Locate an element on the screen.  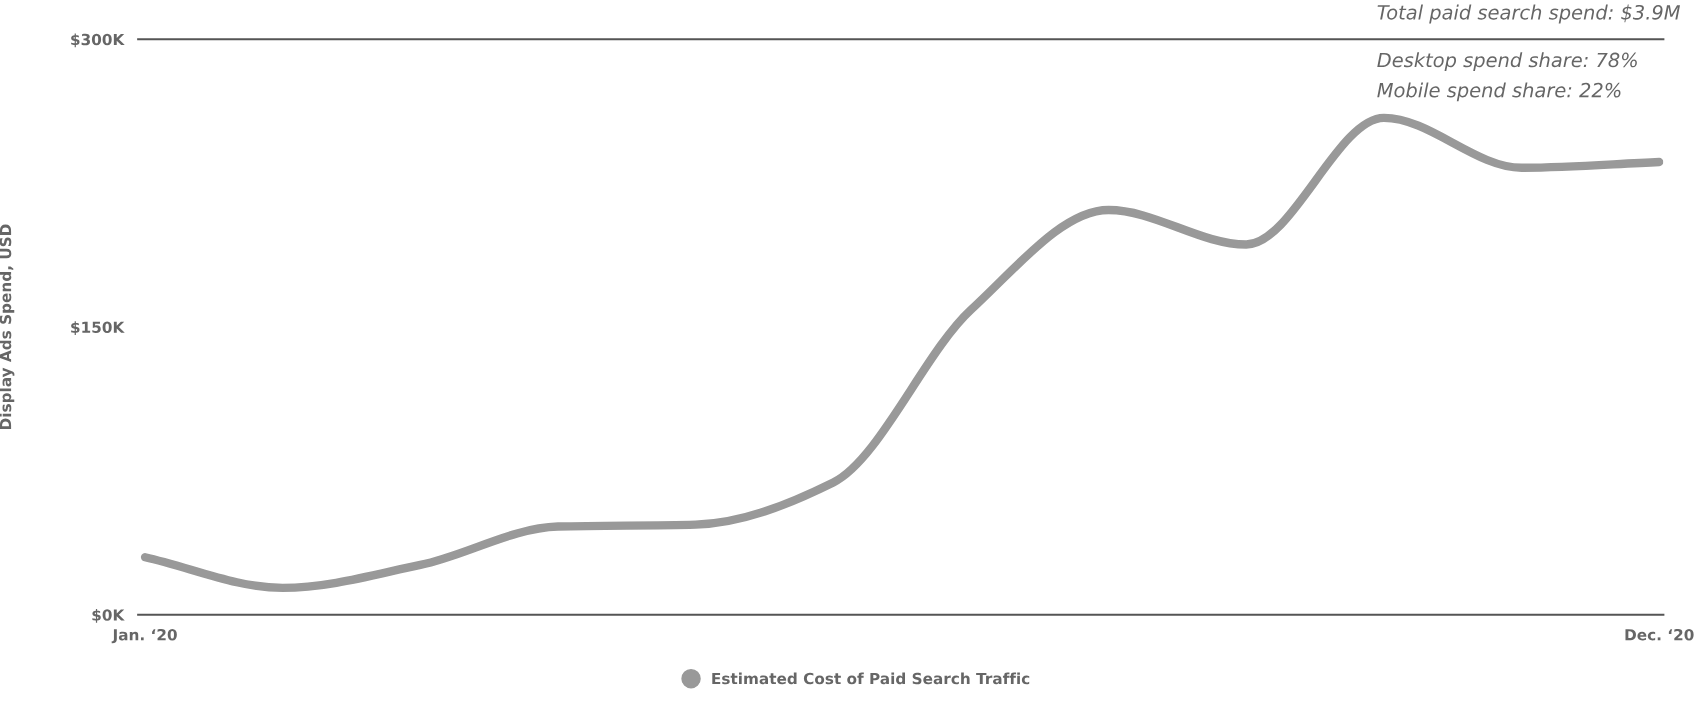
text: Total paid search spend: $3.9M is located at coordinates (1528, 14).